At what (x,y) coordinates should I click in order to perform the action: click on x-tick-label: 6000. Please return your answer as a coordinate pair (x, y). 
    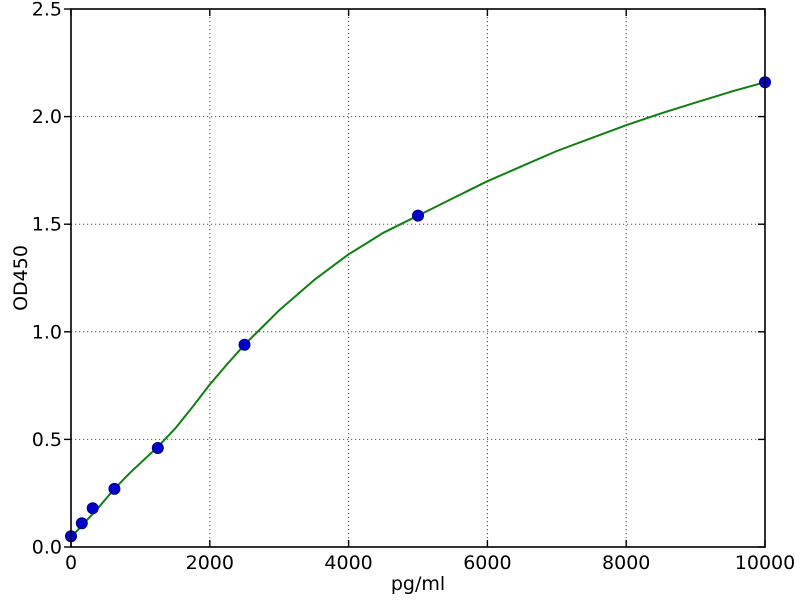
    Looking at the image, I should click on (487, 563).